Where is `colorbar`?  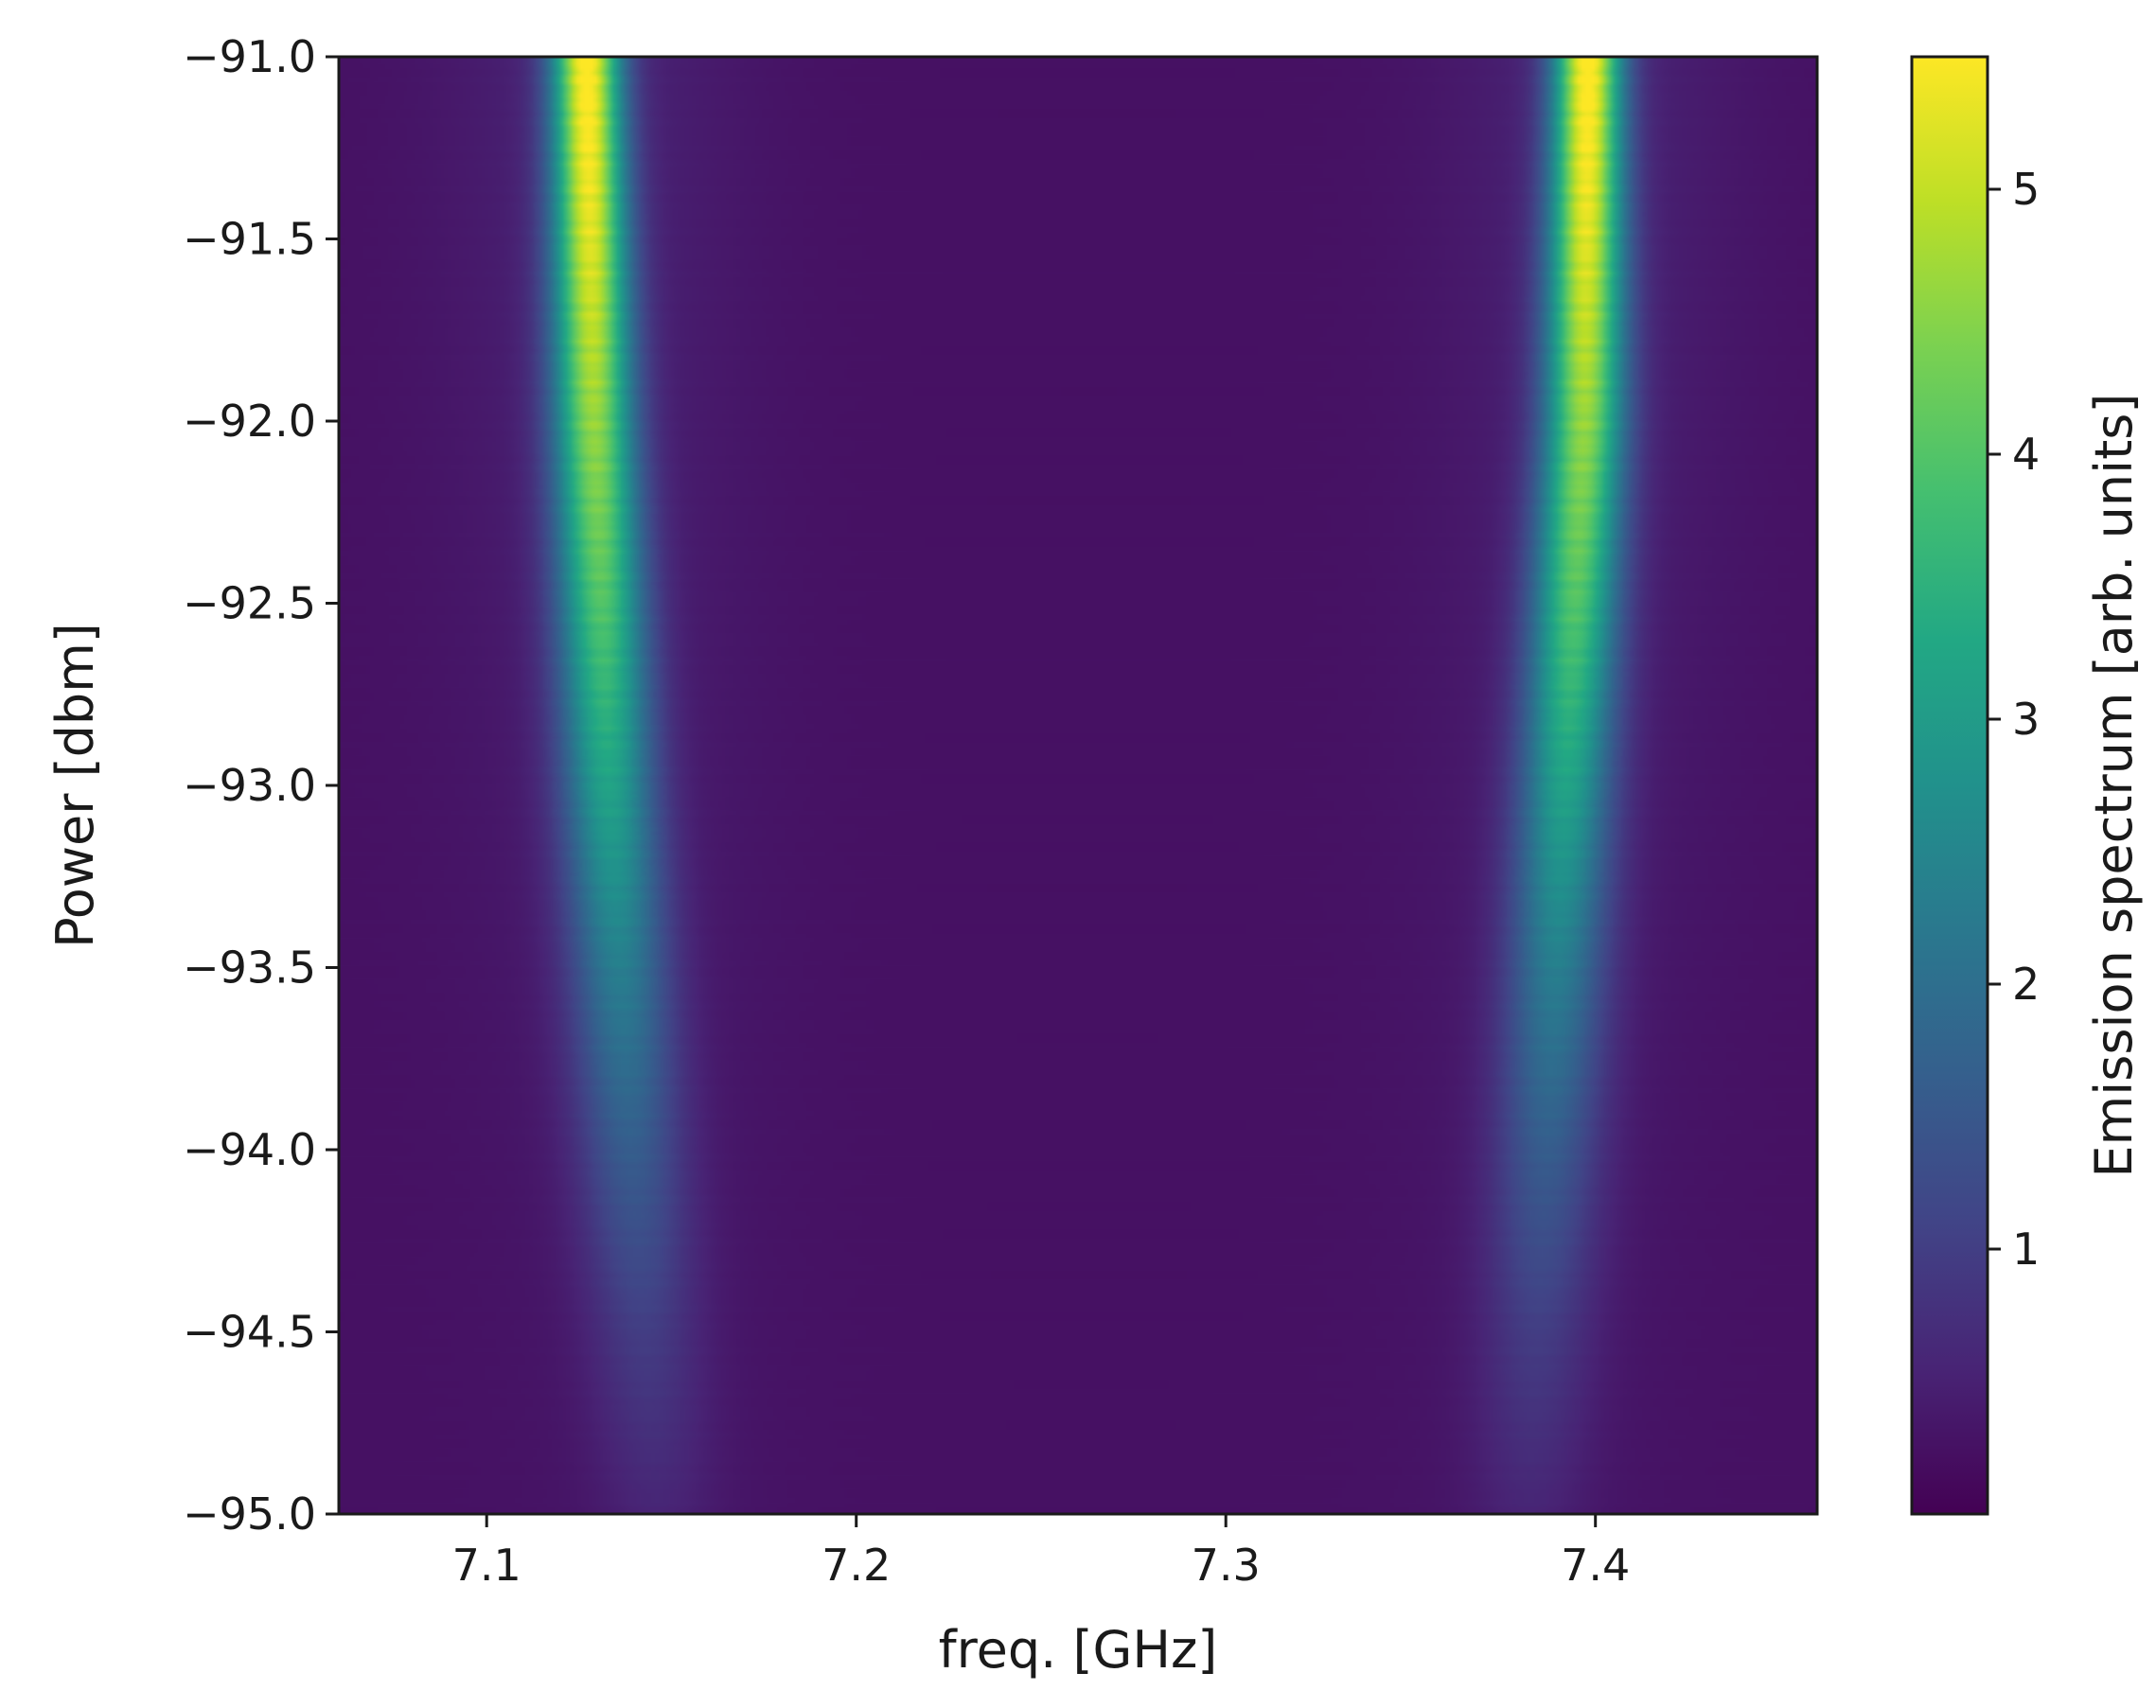 colorbar is located at coordinates (1950, 785).